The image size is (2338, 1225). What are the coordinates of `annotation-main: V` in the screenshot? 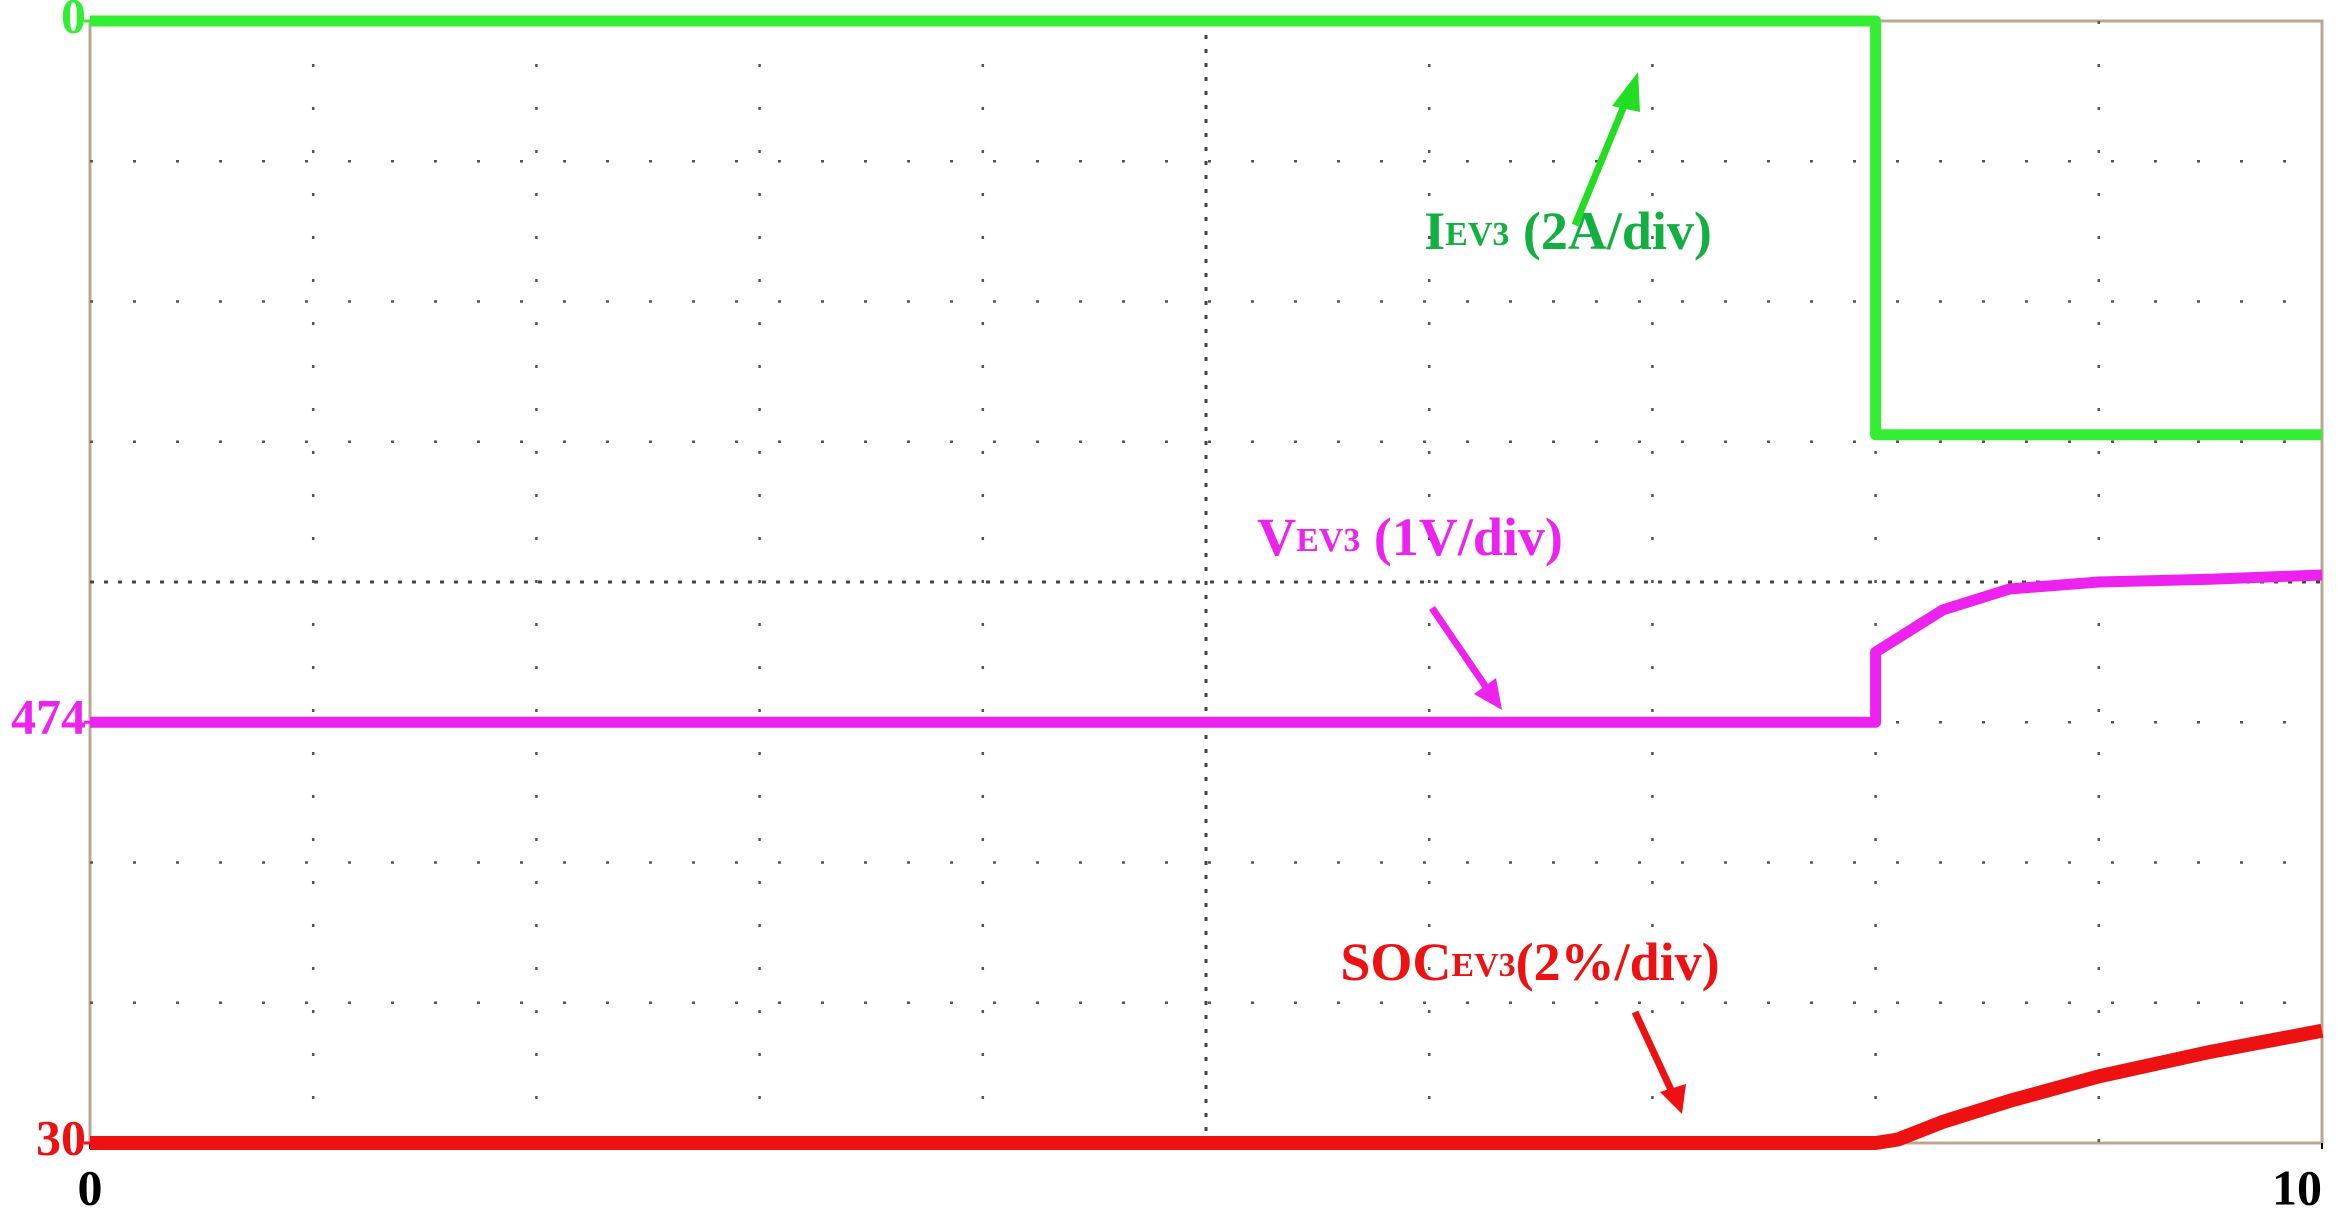 It's located at (1276, 537).